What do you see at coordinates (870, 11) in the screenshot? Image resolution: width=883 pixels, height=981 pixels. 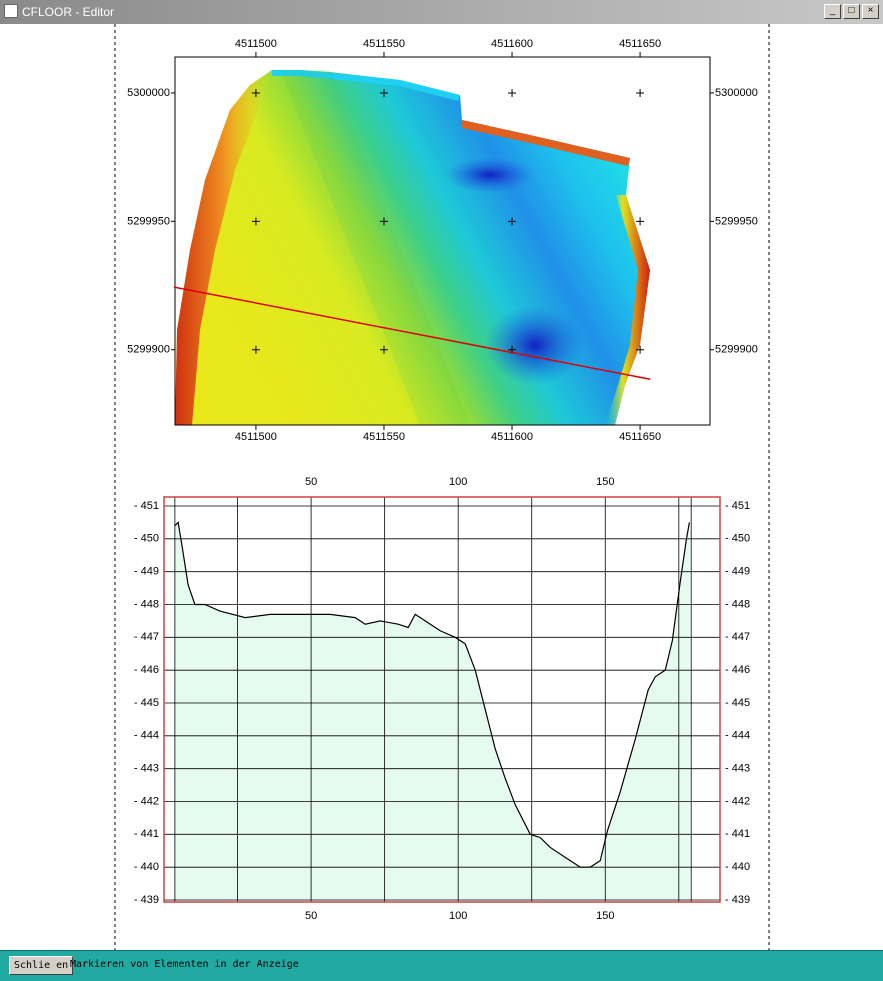 I see `close-button: ×` at bounding box center [870, 11].